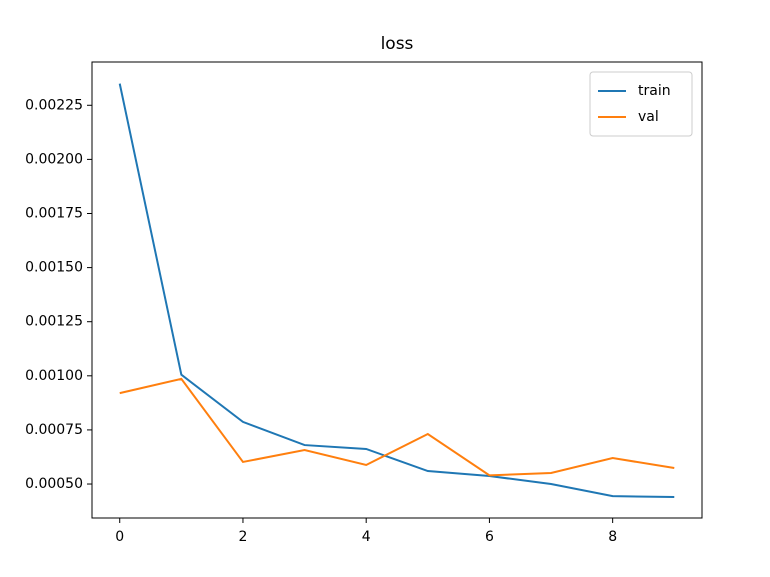 The height and width of the screenshot is (577, 770). Describe the element at coordinates (397, 427) in the screenshot. I see `series-line` at that location.